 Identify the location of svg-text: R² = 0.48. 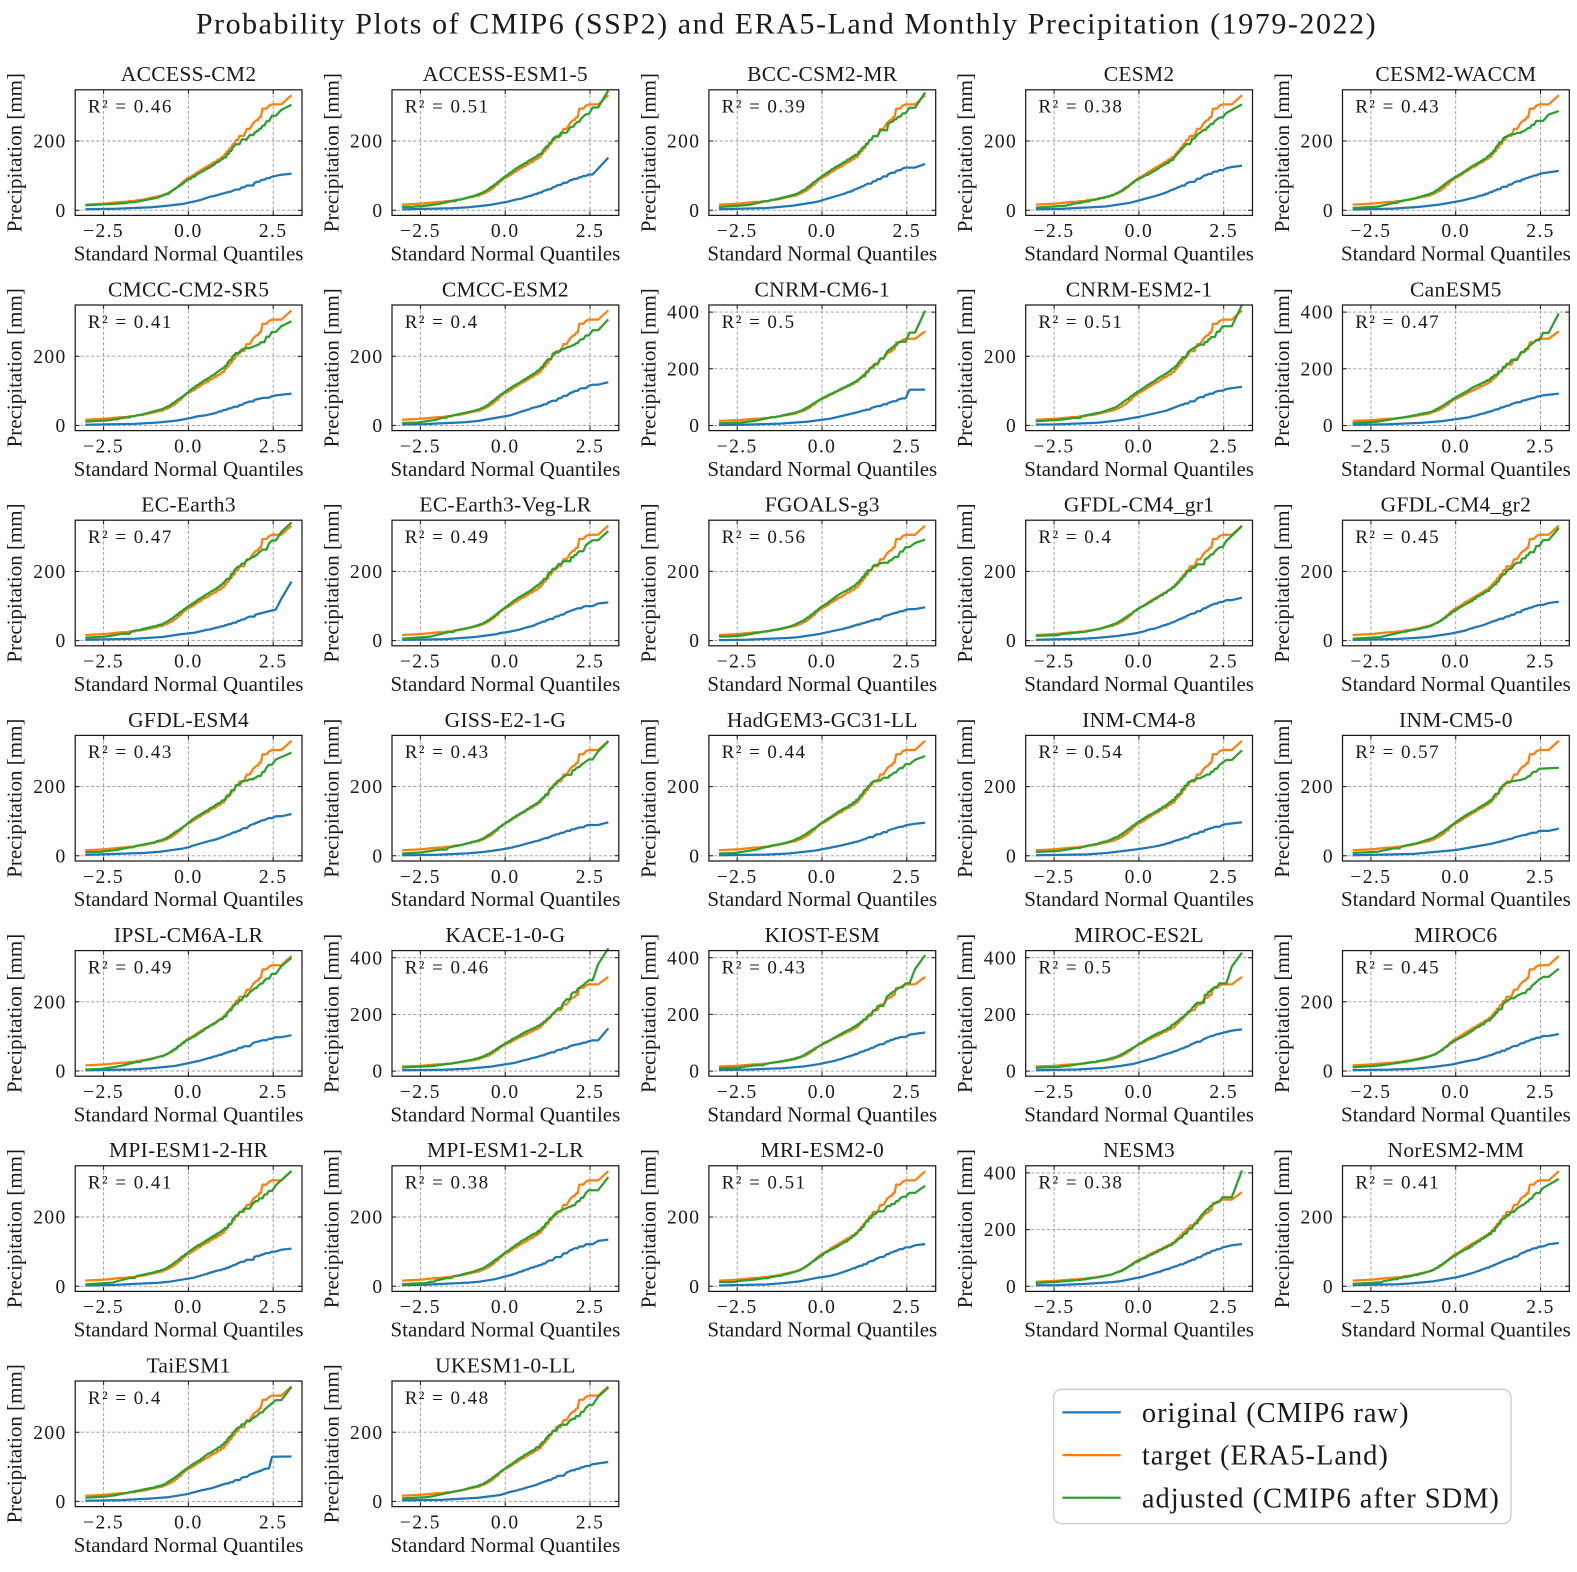
(447, 1398).